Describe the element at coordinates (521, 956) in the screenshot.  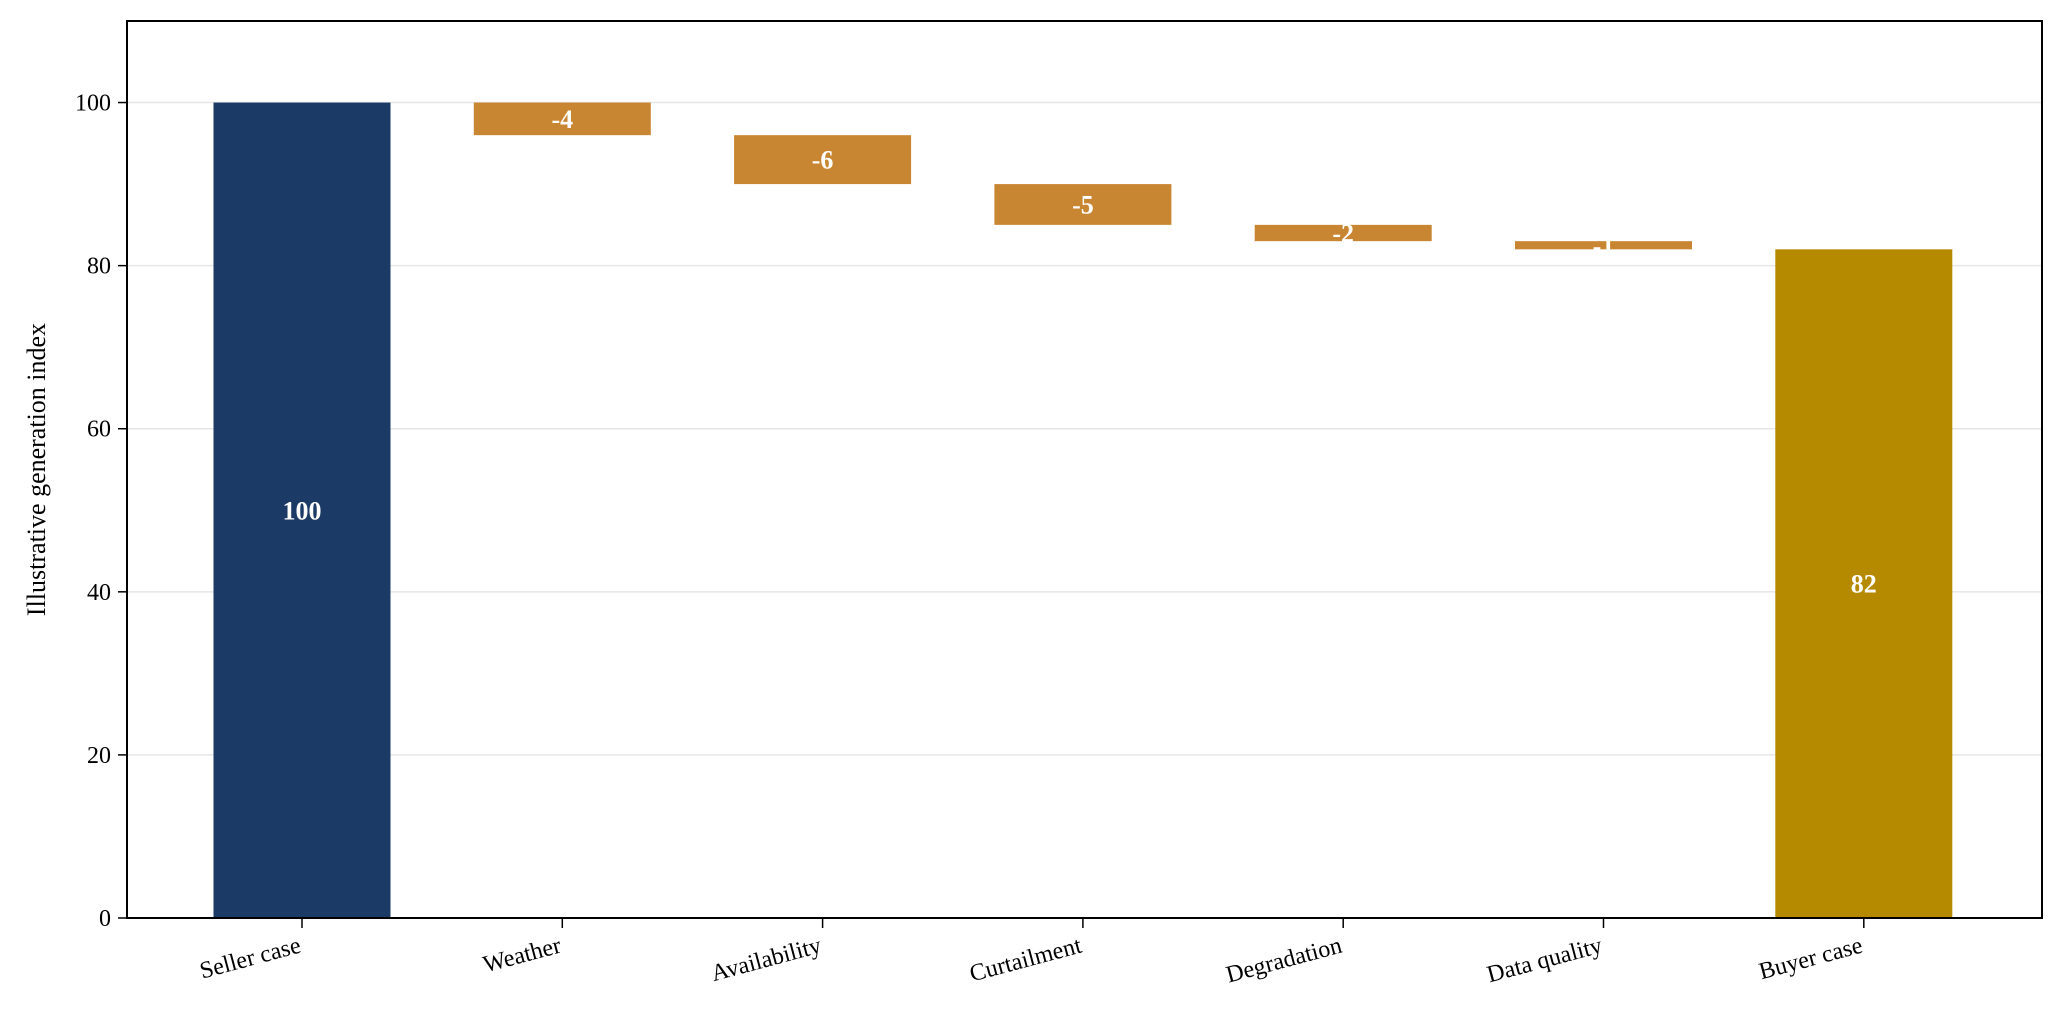
I see `x-tick-label: Weather` at that location.